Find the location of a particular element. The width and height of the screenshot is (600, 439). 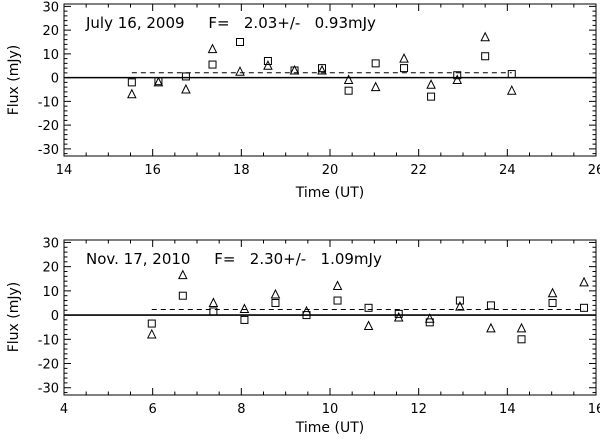

x-tick-label: 8 is located at coordinates (241, 409).